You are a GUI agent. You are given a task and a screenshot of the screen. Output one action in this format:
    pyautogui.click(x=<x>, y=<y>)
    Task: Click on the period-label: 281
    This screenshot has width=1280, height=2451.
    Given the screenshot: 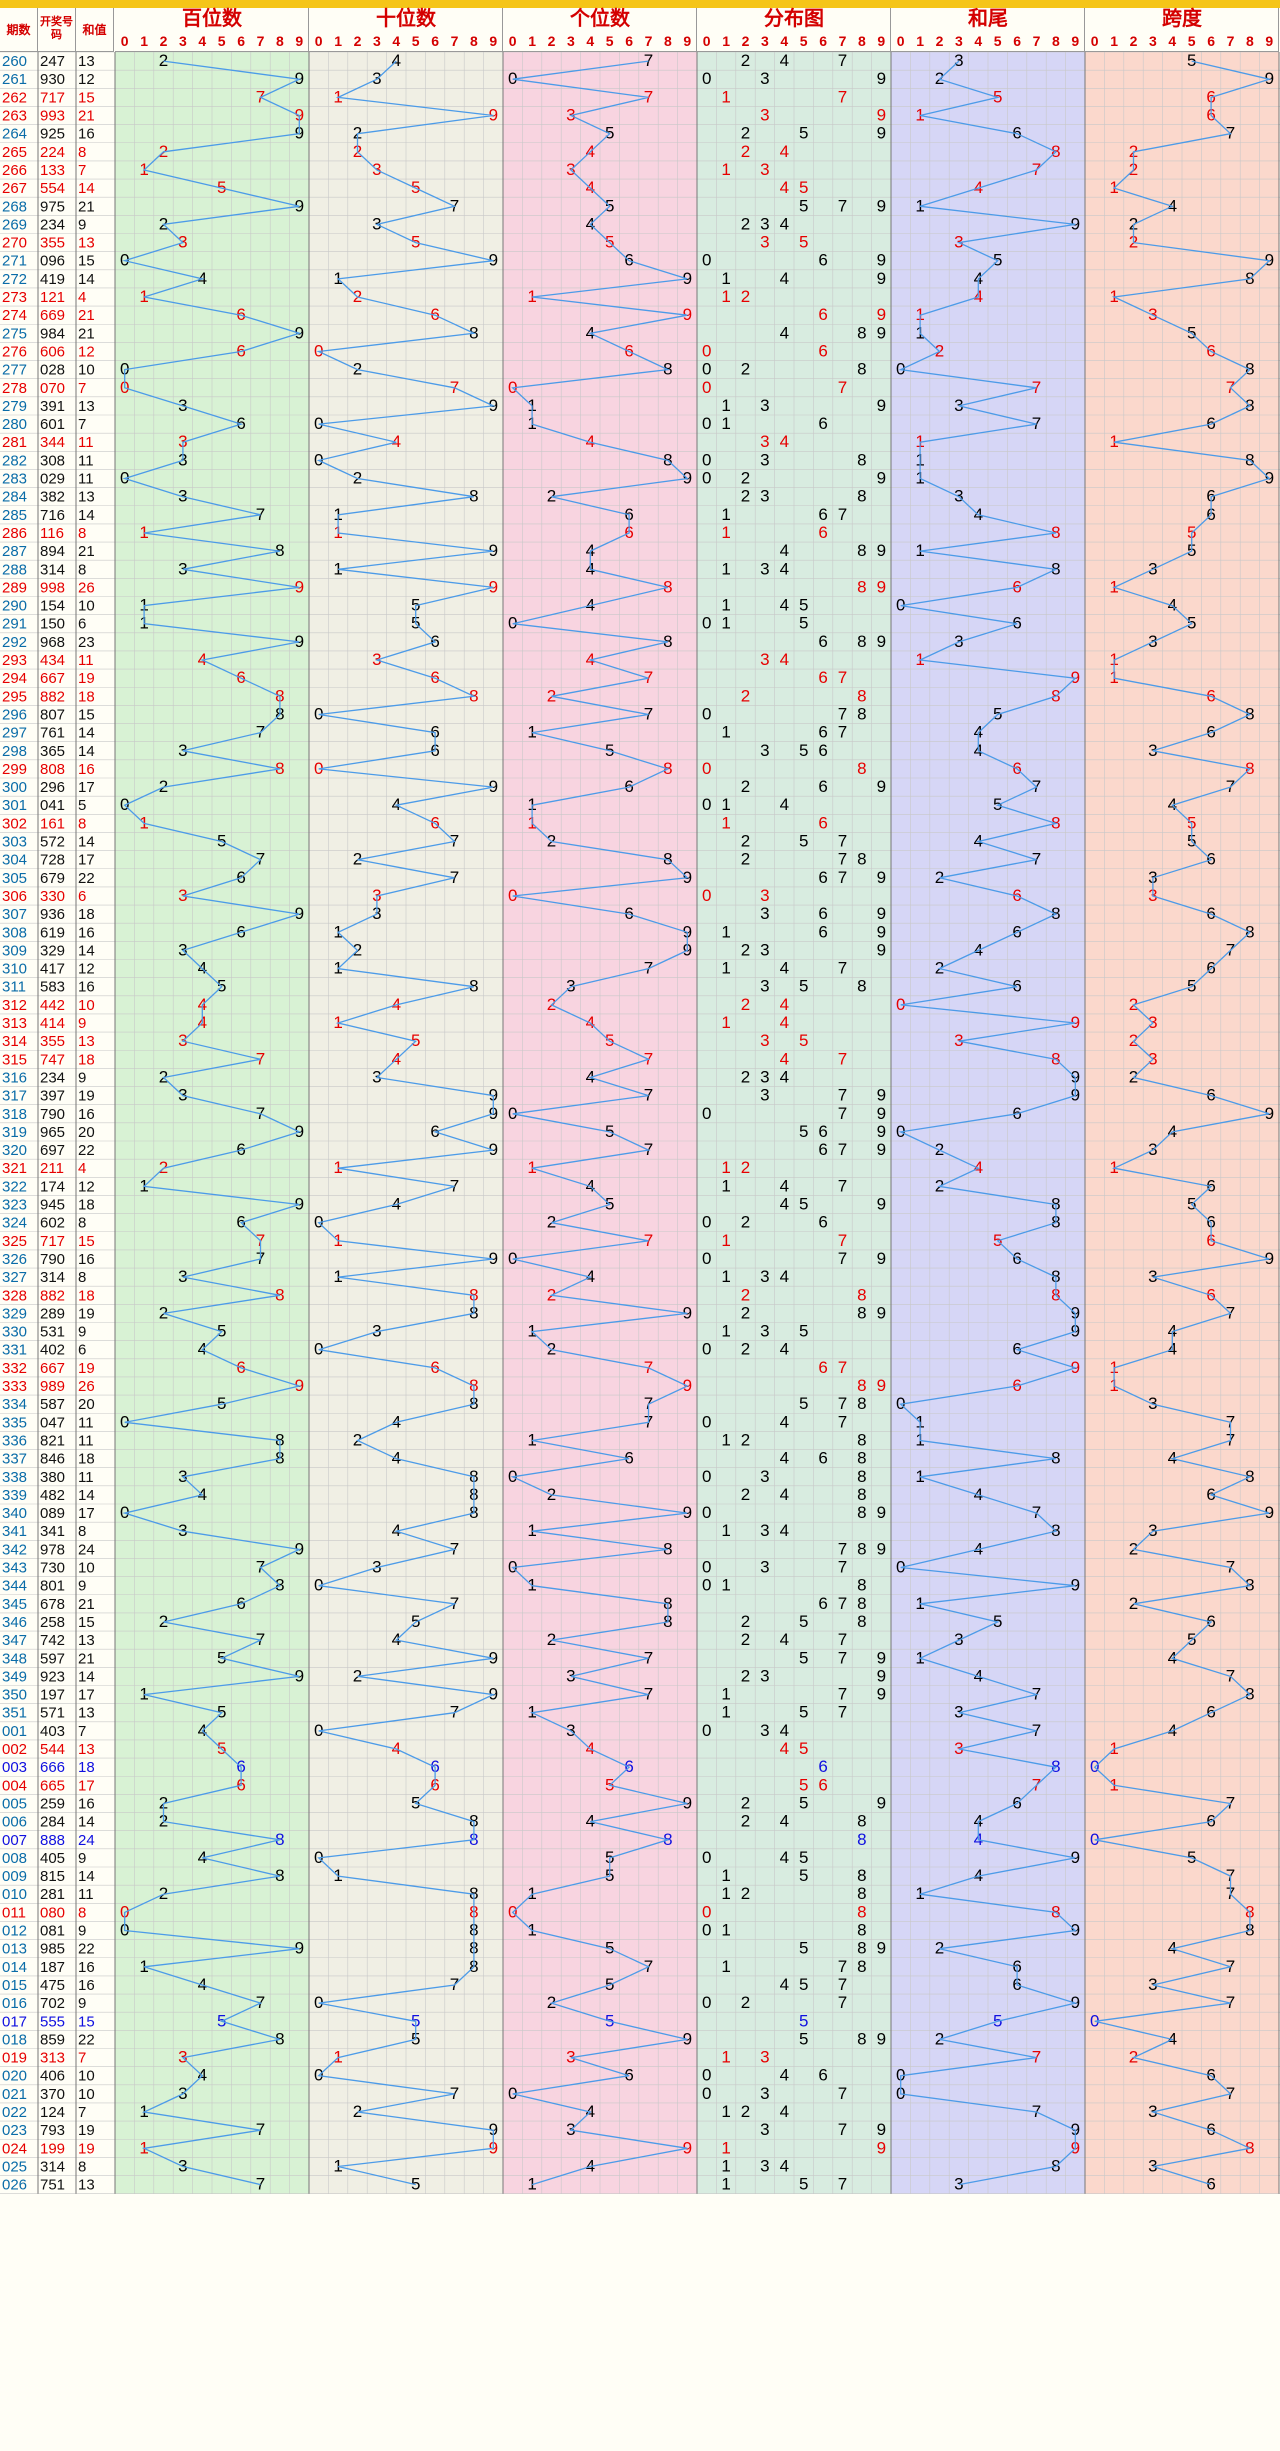 What is the action you would take?
    pyautogui.click(x=14, y=442)
    